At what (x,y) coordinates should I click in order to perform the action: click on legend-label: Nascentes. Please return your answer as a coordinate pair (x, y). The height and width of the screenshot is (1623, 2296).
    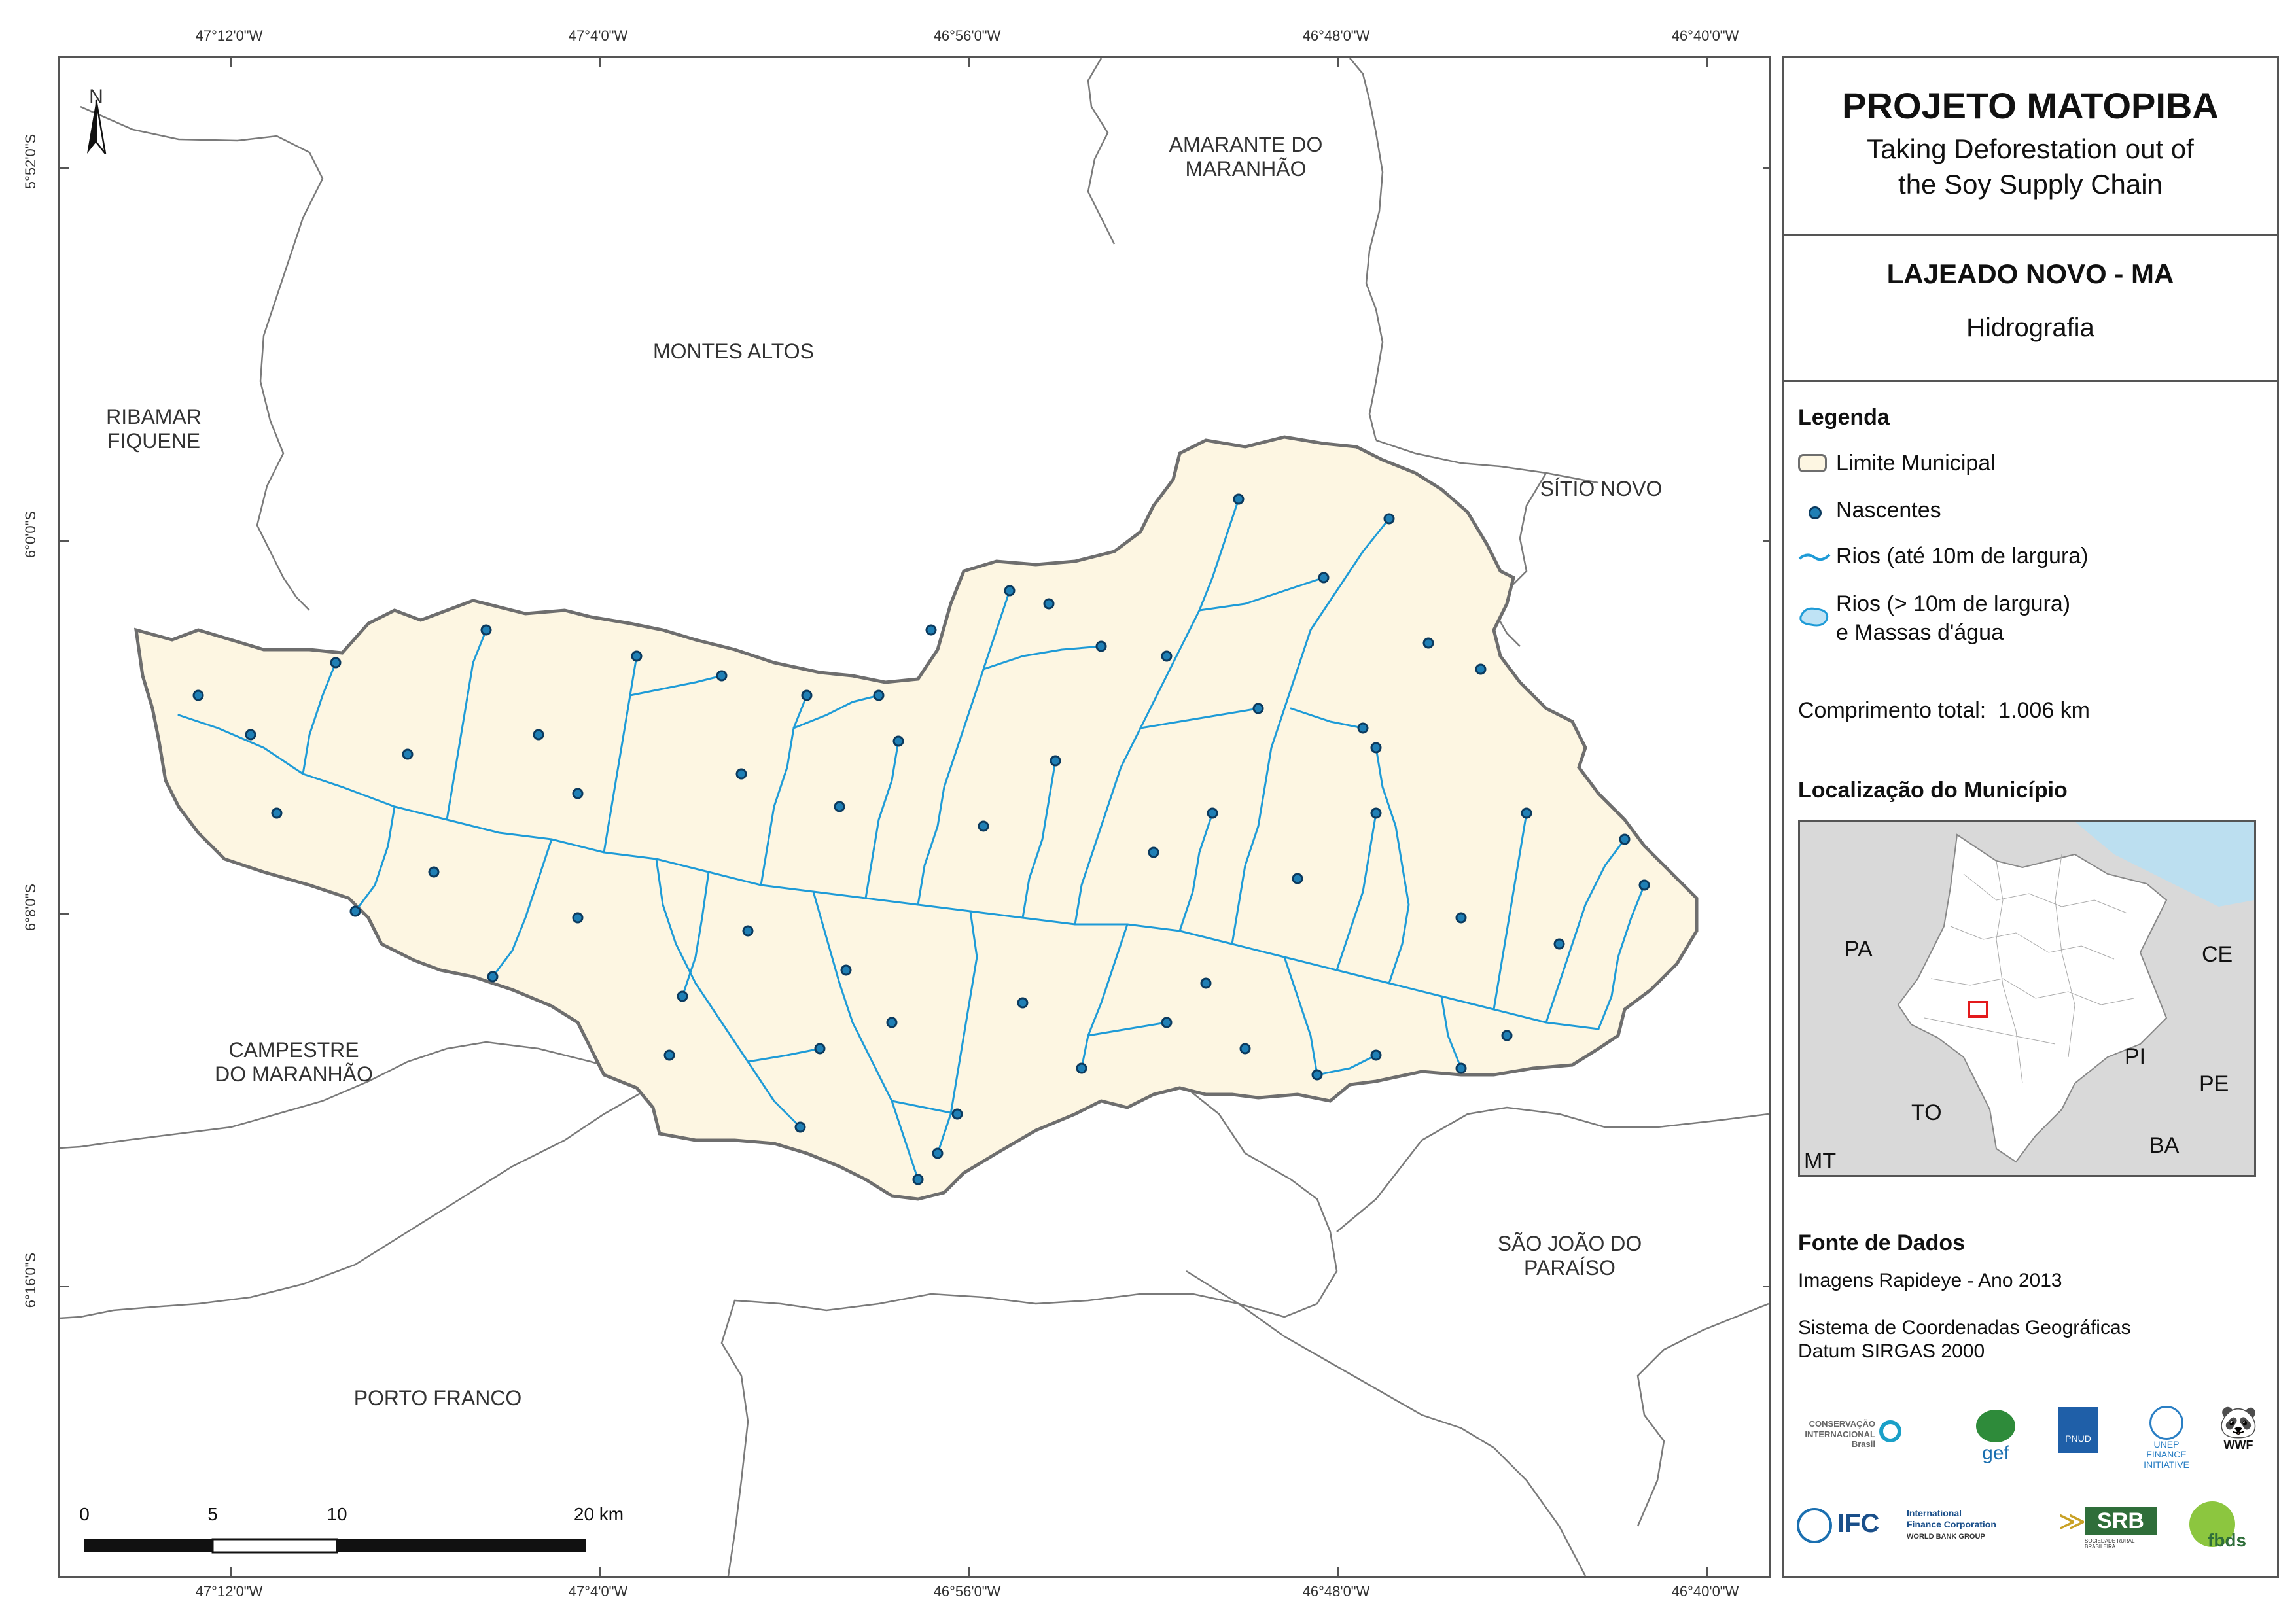
    Looking at the image, I should click on (1888, 511).